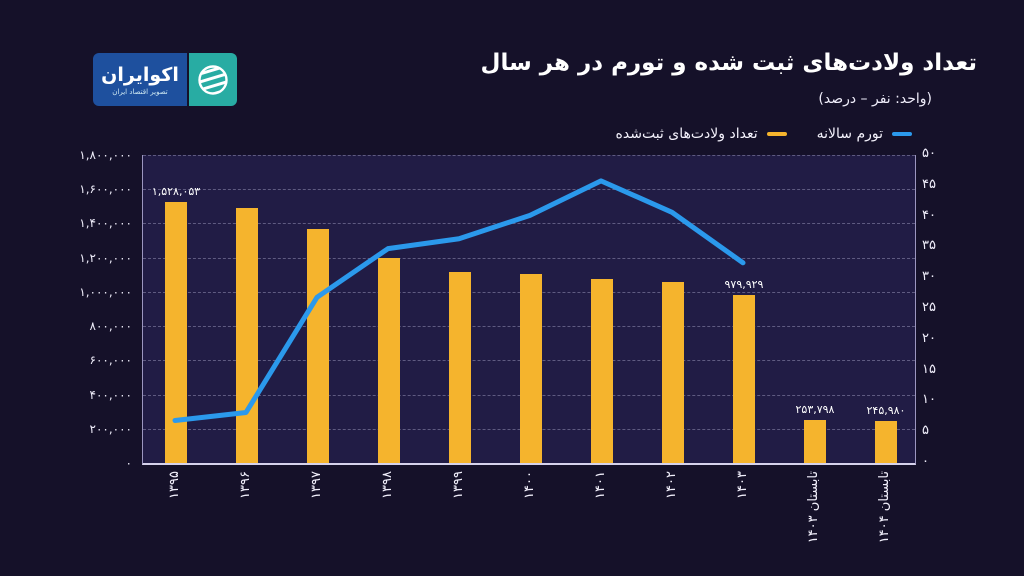 Image resolution: width=1024 pixels, height=576 pixels. I want to click on x-tick-label: ۱۴۰۳, so click(742, 485).